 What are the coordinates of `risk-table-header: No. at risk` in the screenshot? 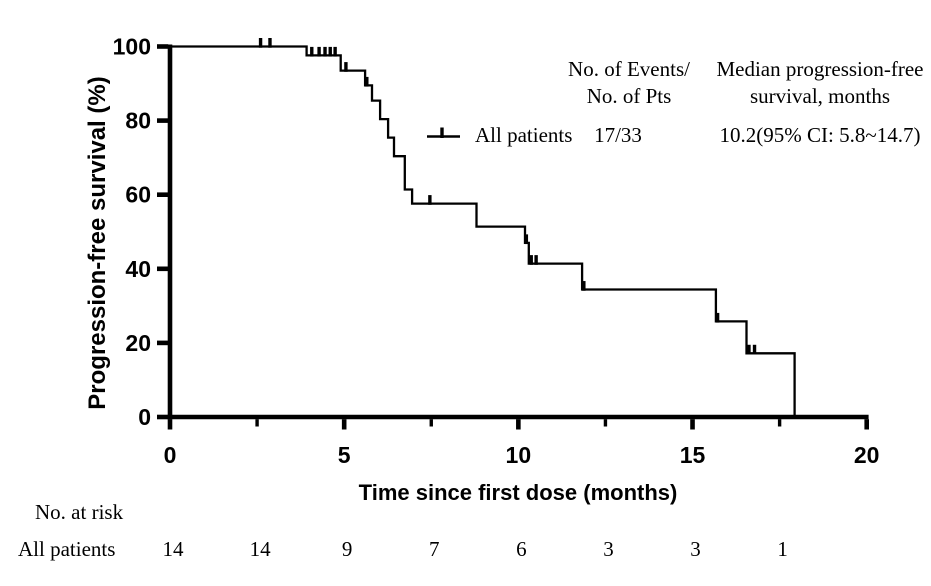 It's located at (79, 512).